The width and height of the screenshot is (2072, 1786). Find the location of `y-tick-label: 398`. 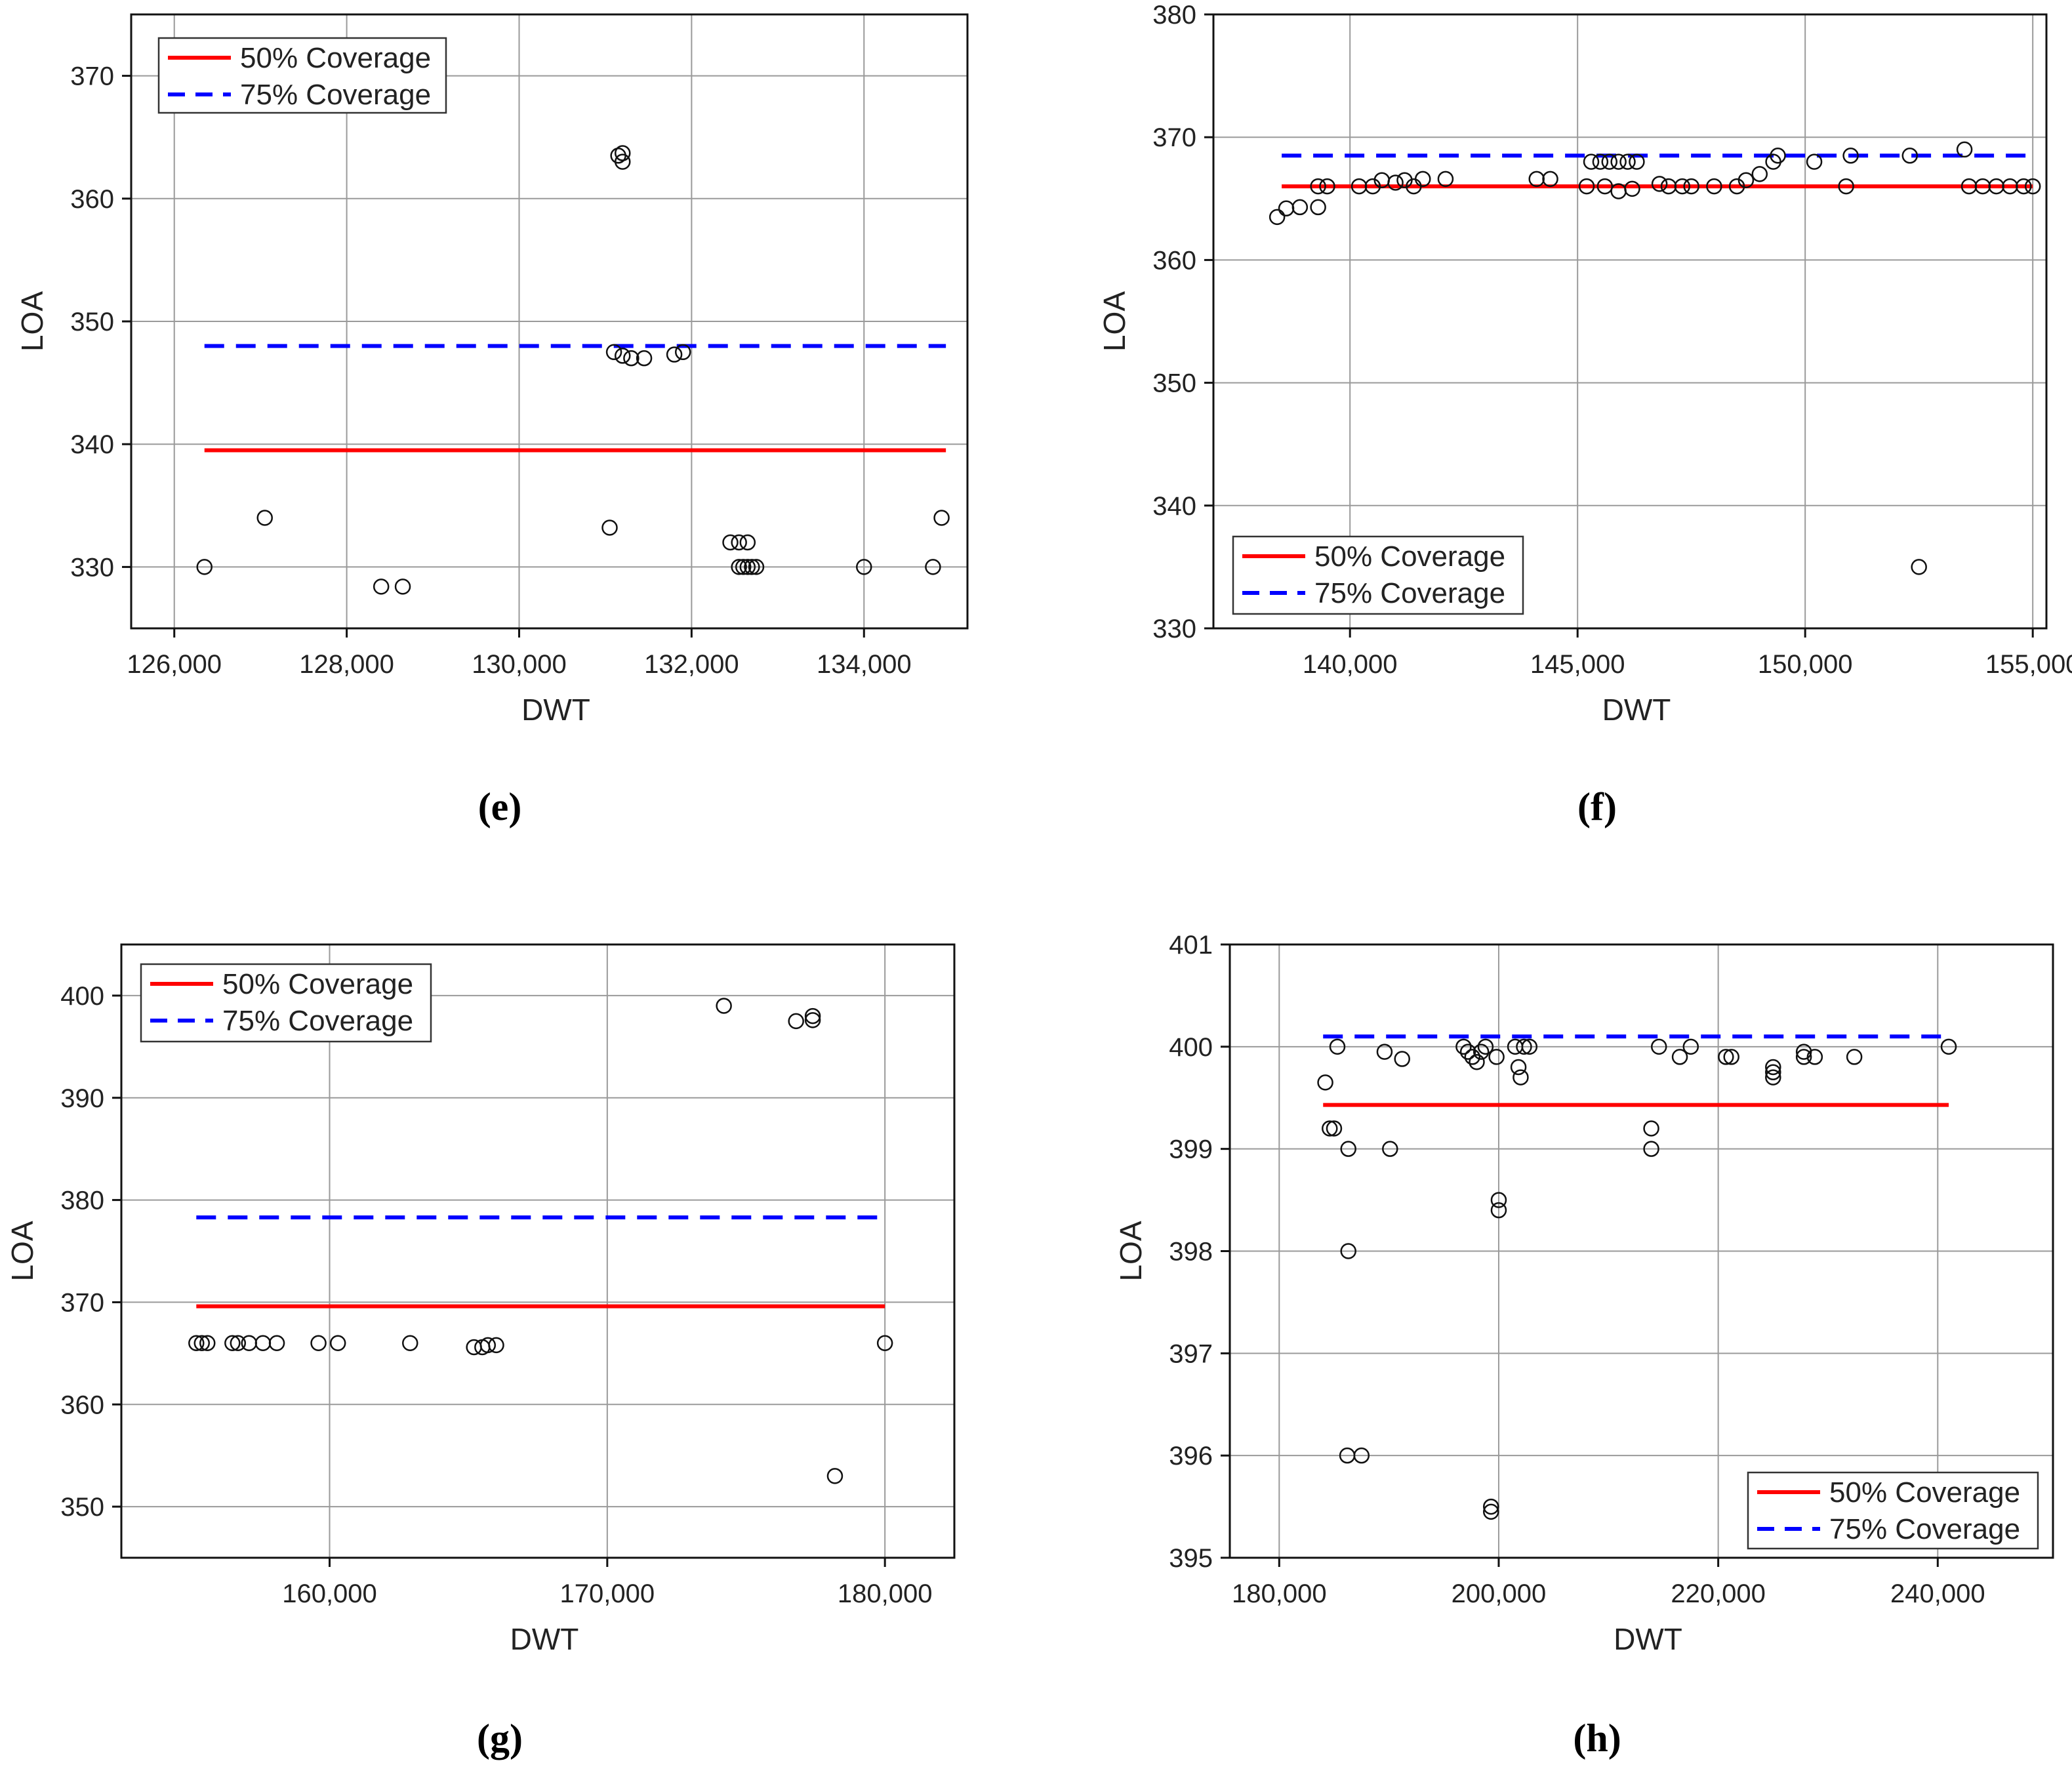

y-tick-label: 398 is located at coordinates (1191, 1252).